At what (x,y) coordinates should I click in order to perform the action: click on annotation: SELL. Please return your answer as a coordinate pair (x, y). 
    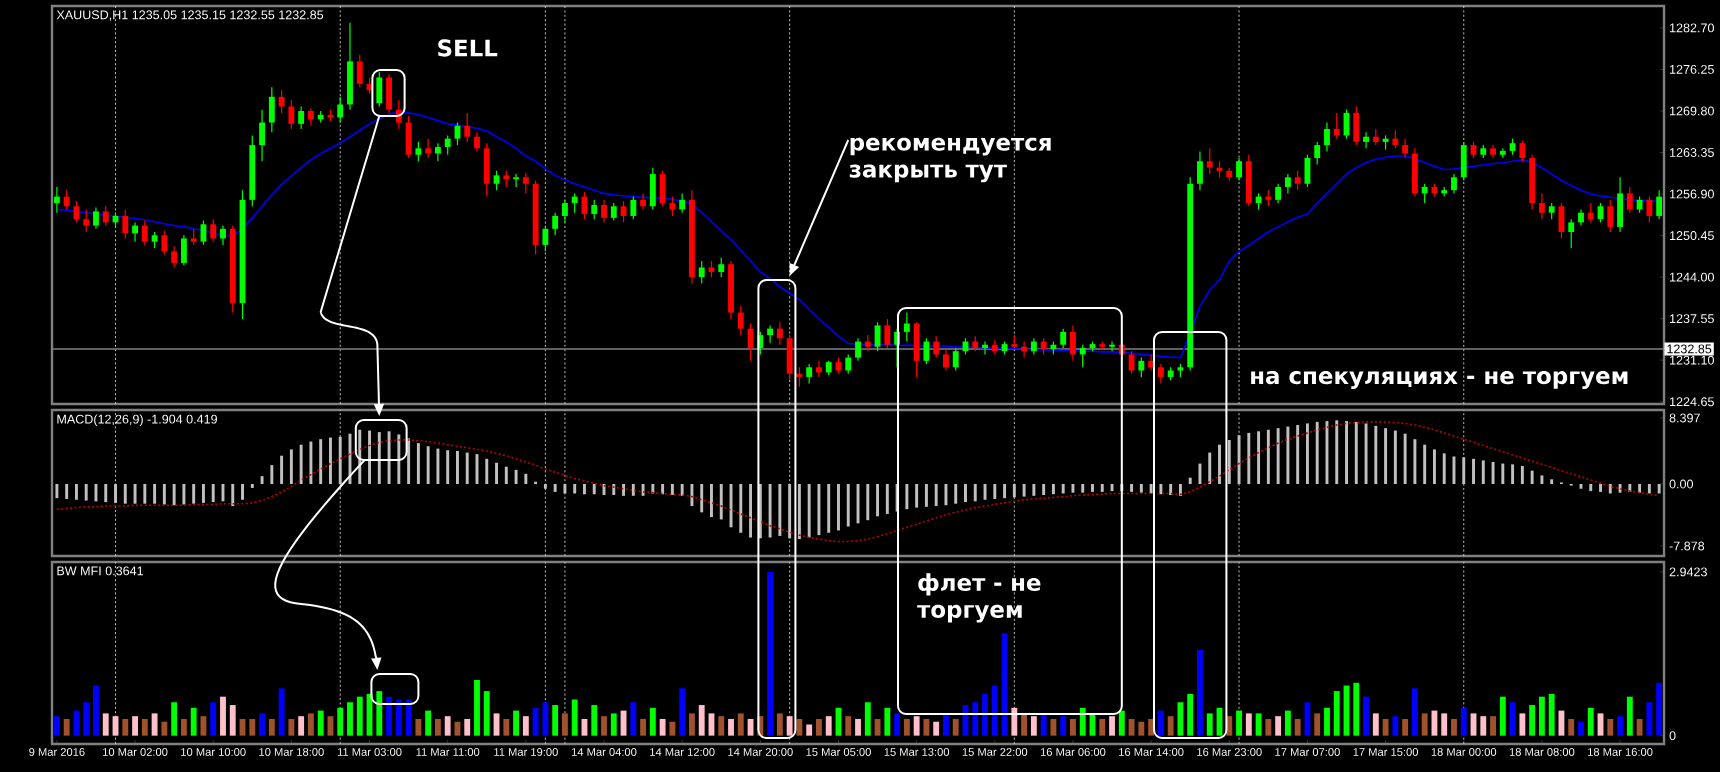
    Looking at the image, I should click on (468, 48).